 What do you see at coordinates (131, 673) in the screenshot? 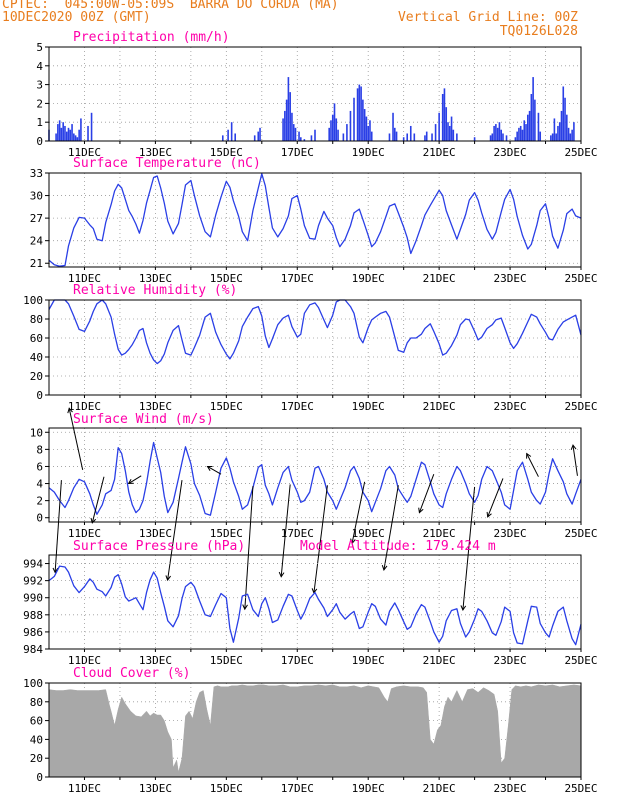
I see `panel-title: Cloud Cover (%)` at bounding box center [131, 673].